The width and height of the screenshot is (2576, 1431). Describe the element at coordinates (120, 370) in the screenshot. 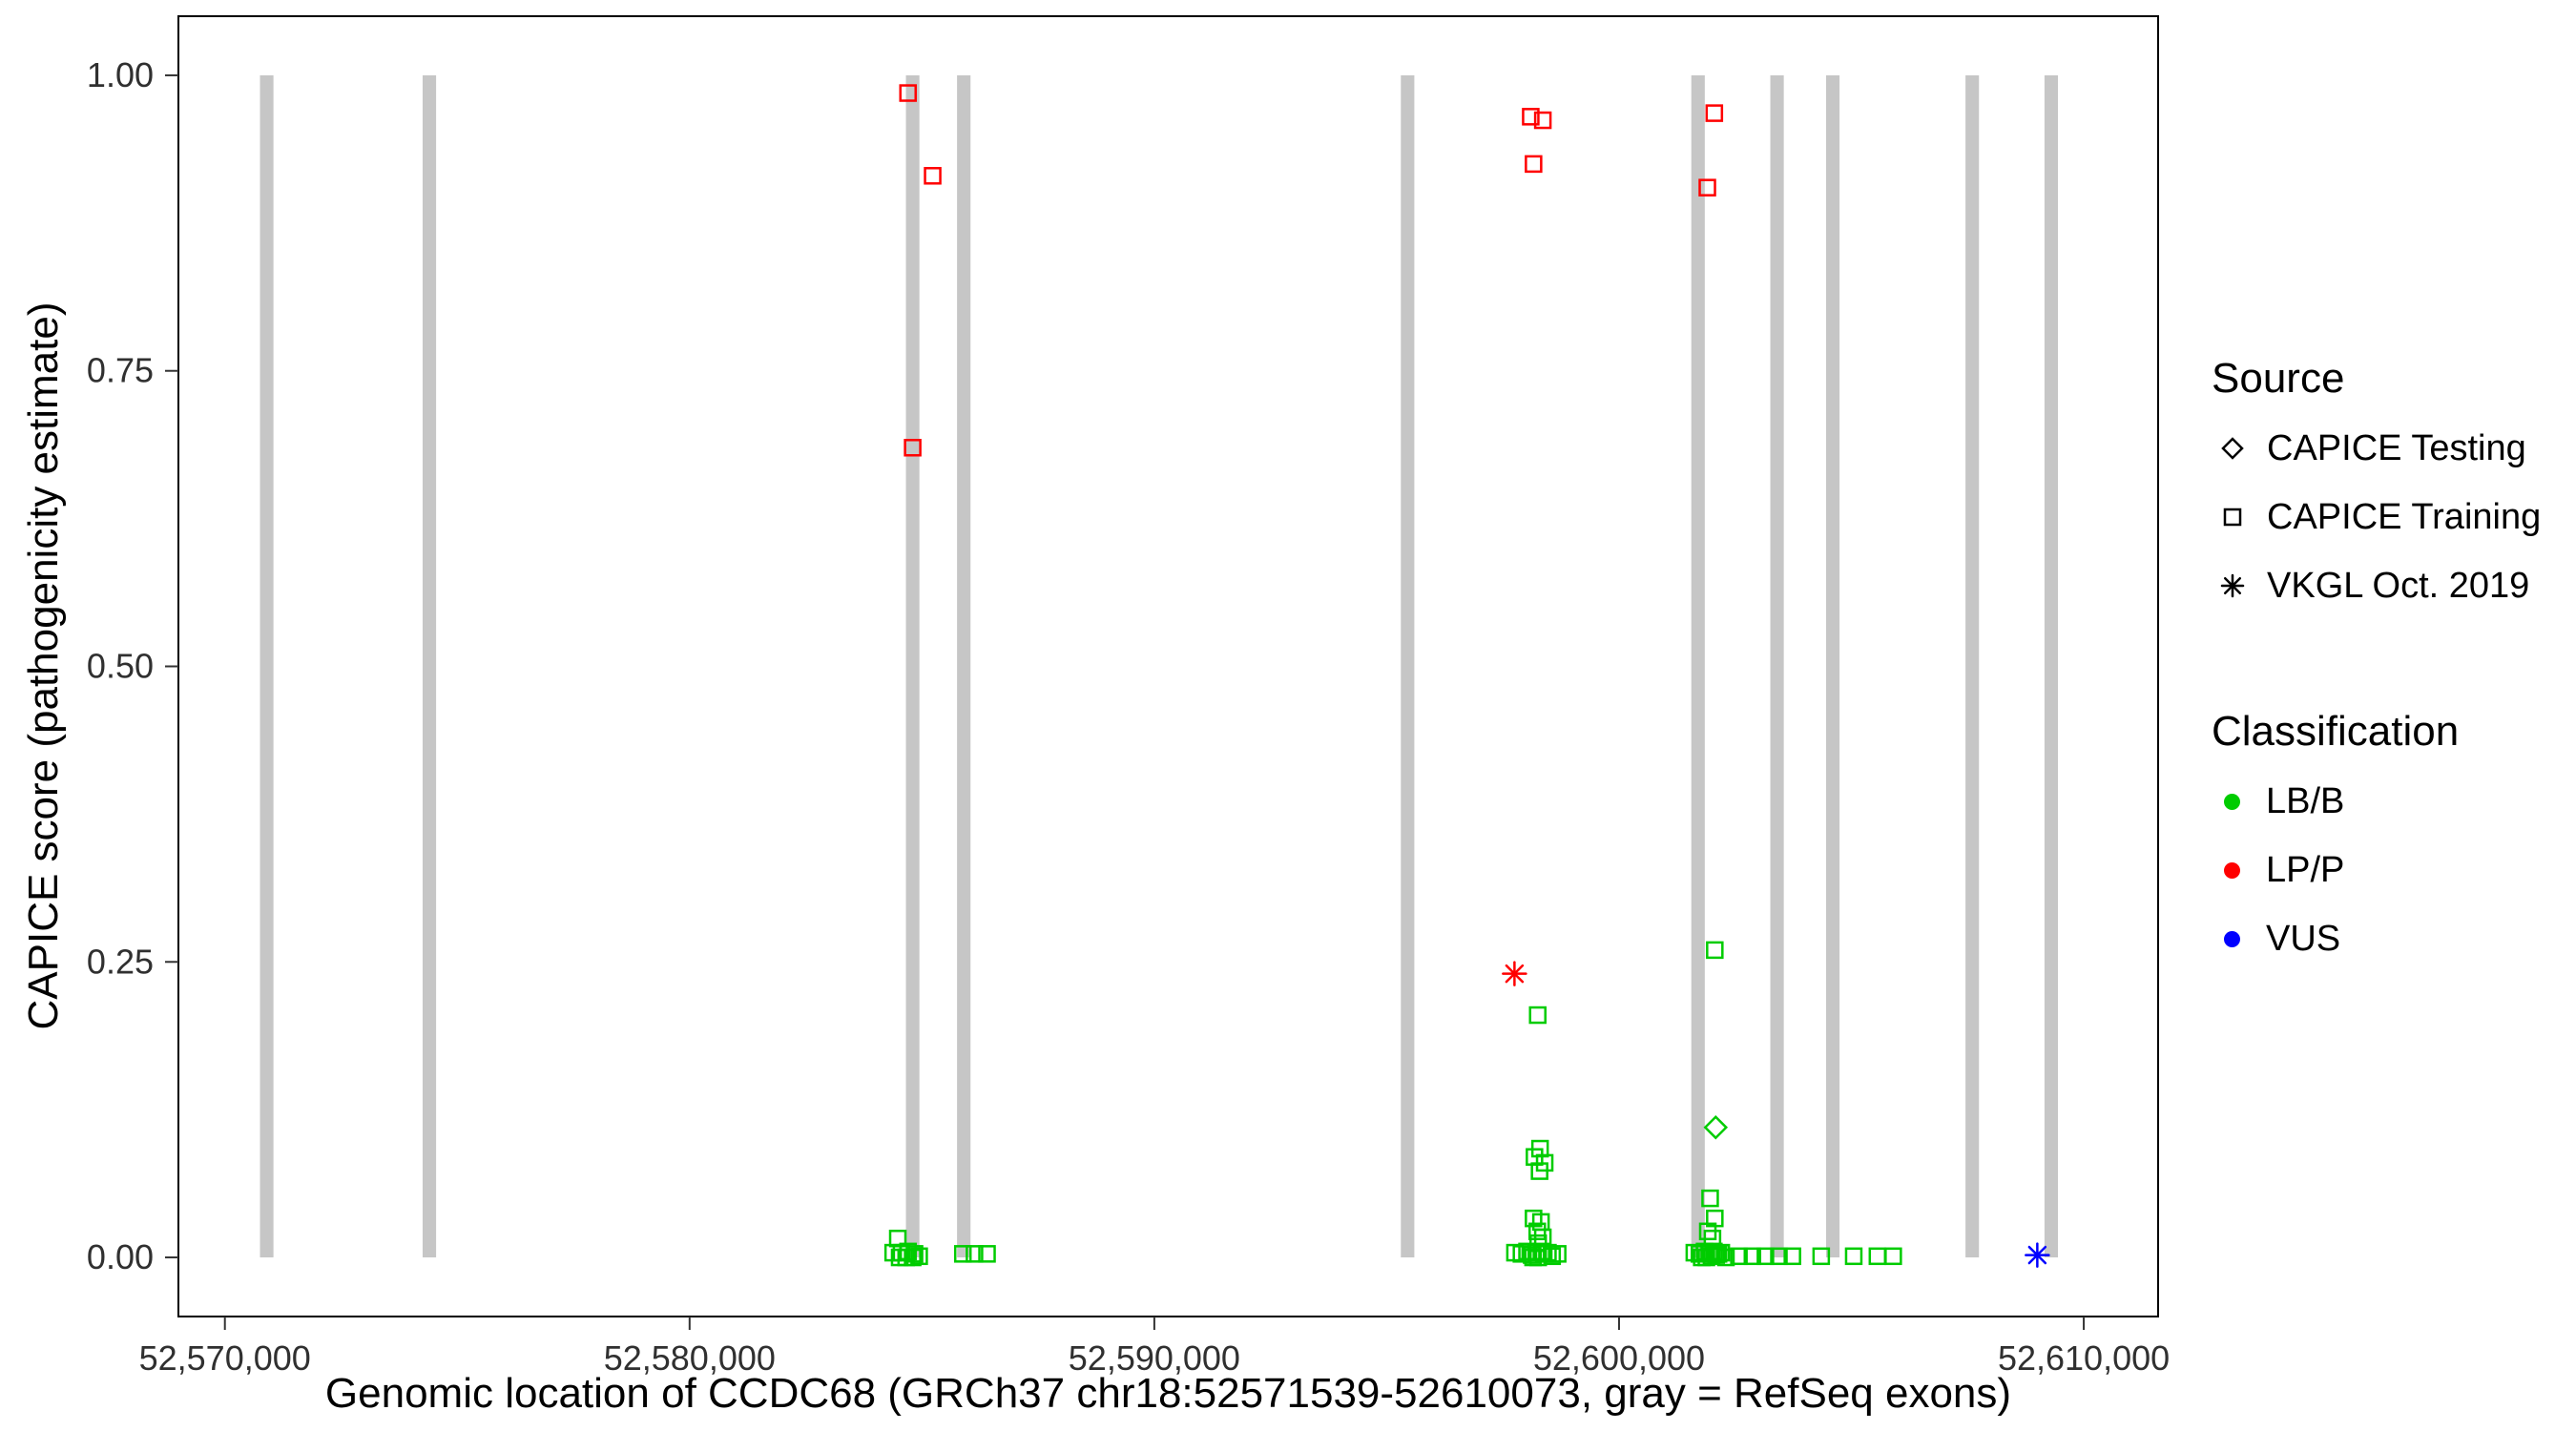

I see `y-tick-label: 0.75` at that location.